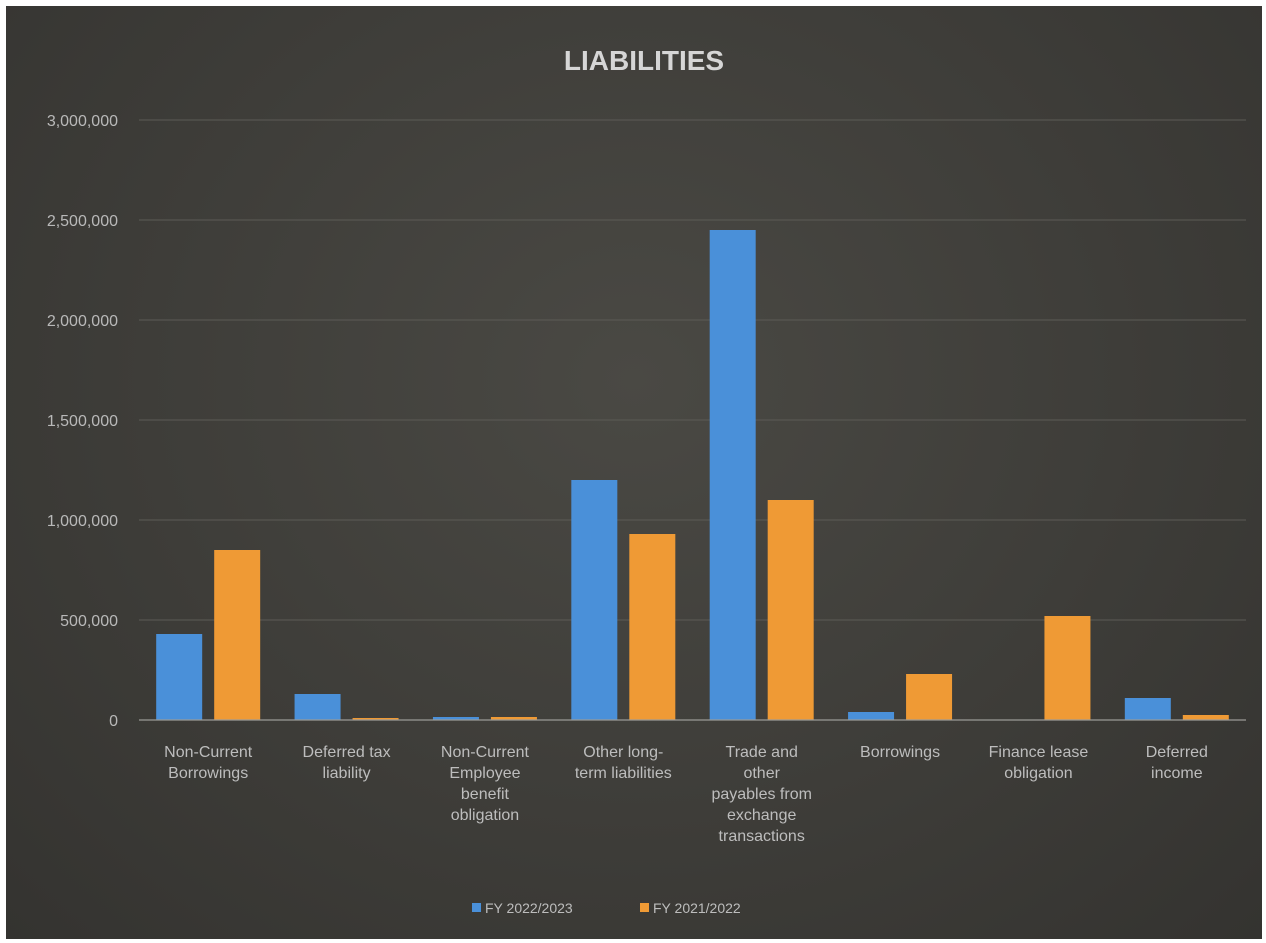 Image resolution: width=1266 pixels, height=943 pixels. Describe the element at coordinates (82, 221) in the screenshot. I see `y-tick-label: 2,500,000` at that location.